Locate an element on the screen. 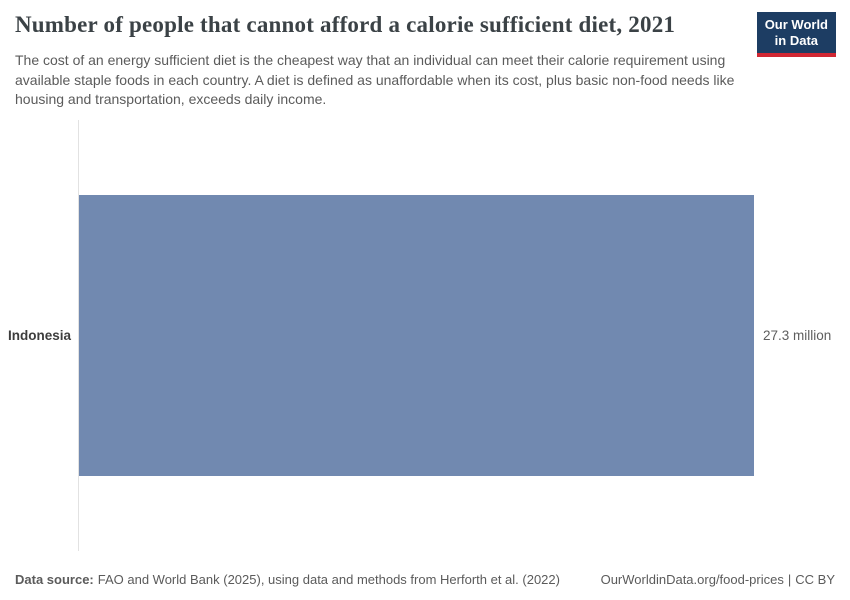 The image size is (850, 600). y-axis-line is located at coordinates (78, 335).